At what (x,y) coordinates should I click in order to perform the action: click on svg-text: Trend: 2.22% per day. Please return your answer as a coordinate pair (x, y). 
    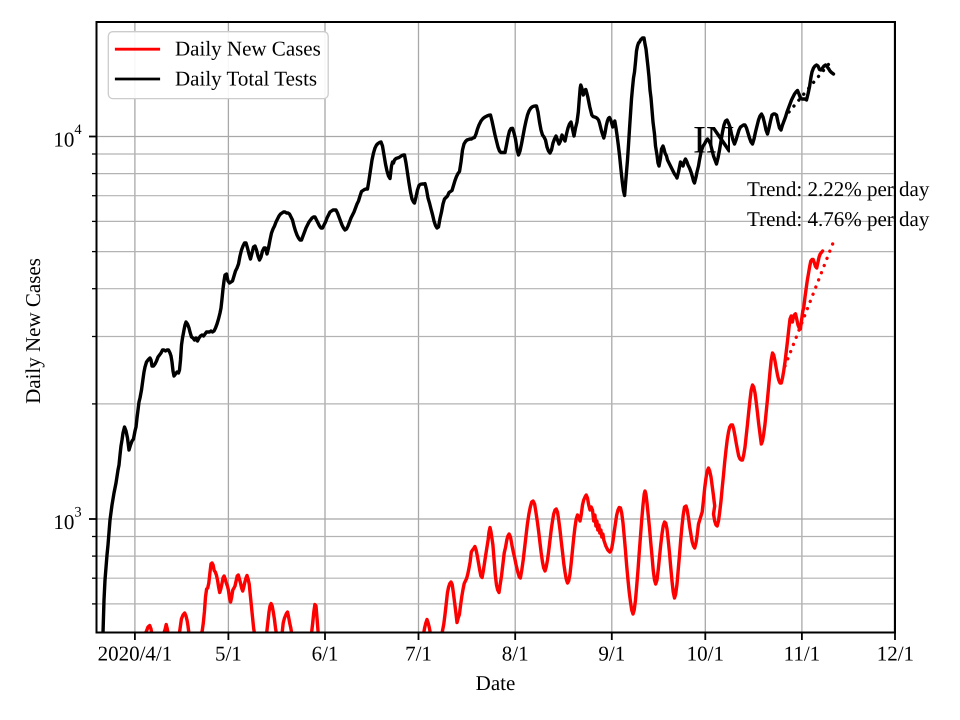
    Looking at the image, I should click on (838, 189).